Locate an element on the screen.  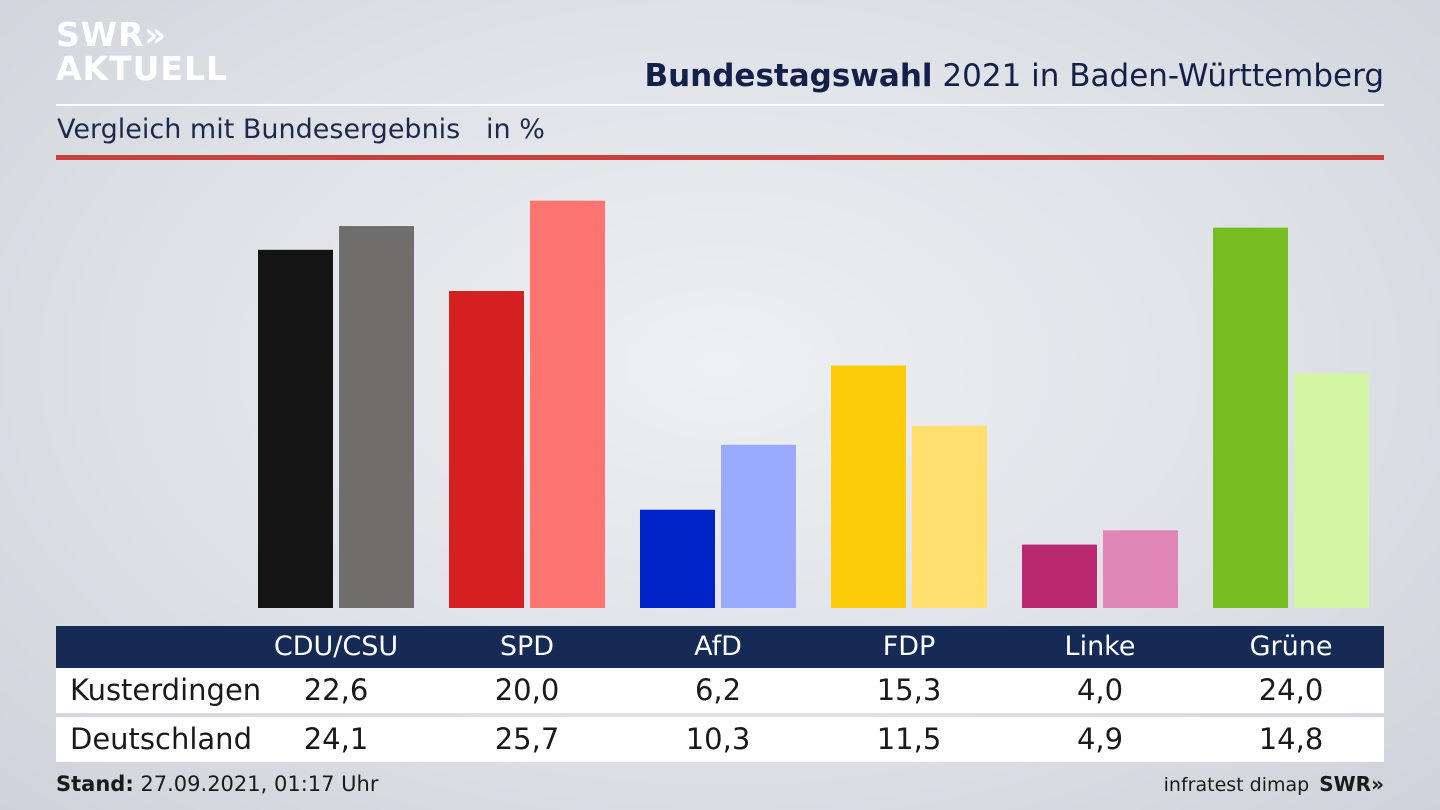
source-credit: infratest dimap SWR» is located at coordinates (1274, 784).